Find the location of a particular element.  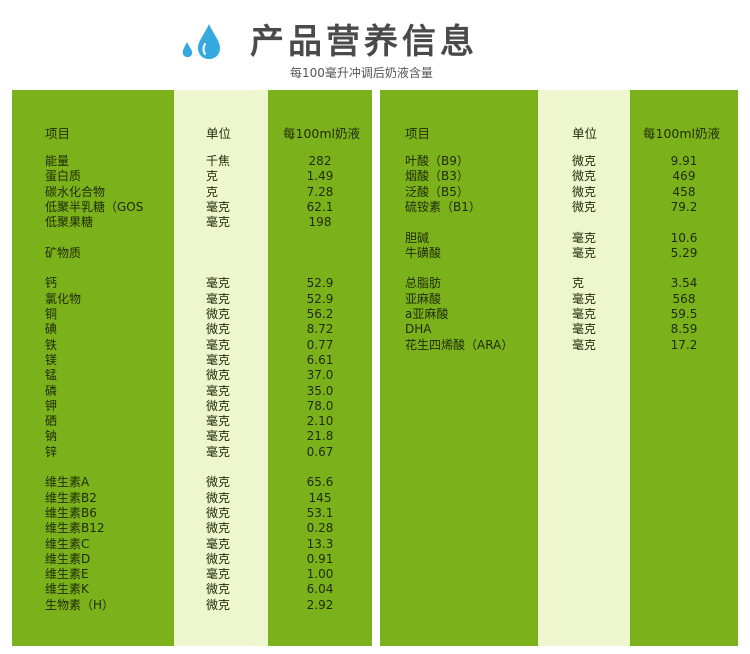

row-value: 7.28 is located at coordinates (320, 191).